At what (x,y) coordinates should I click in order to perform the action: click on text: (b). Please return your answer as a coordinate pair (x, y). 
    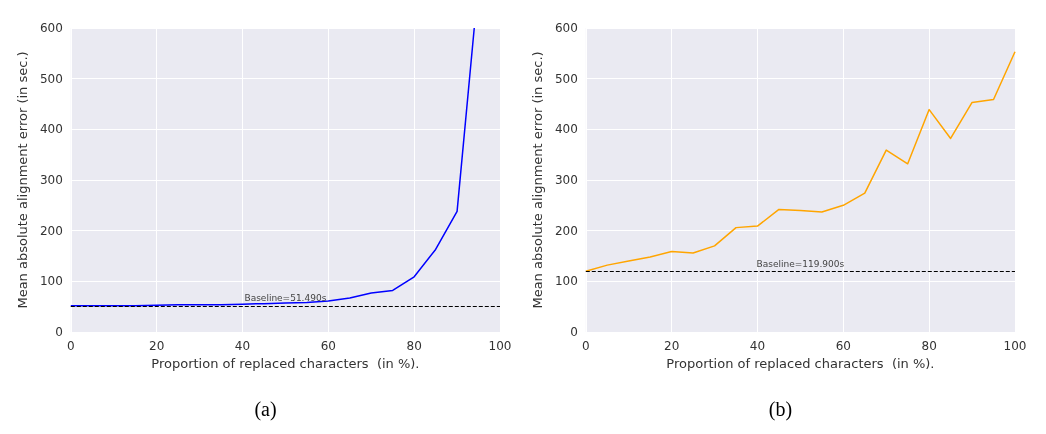
    Looking at the image, I should click on (780, 409).